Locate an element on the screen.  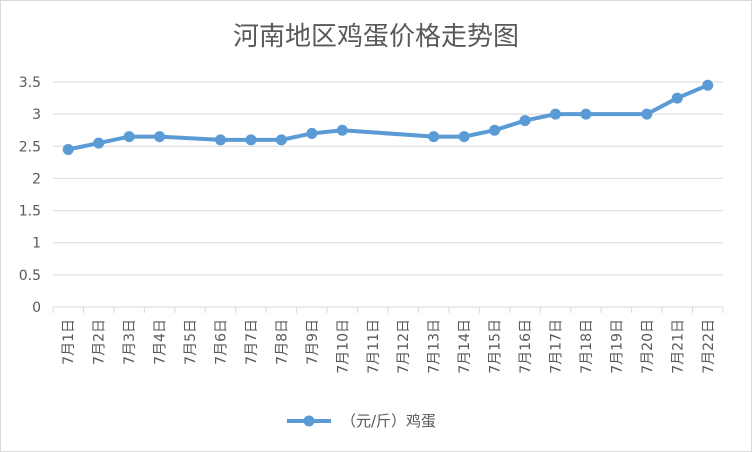
x-tick-label: 7月4日 is located at coordinates (161, 342).